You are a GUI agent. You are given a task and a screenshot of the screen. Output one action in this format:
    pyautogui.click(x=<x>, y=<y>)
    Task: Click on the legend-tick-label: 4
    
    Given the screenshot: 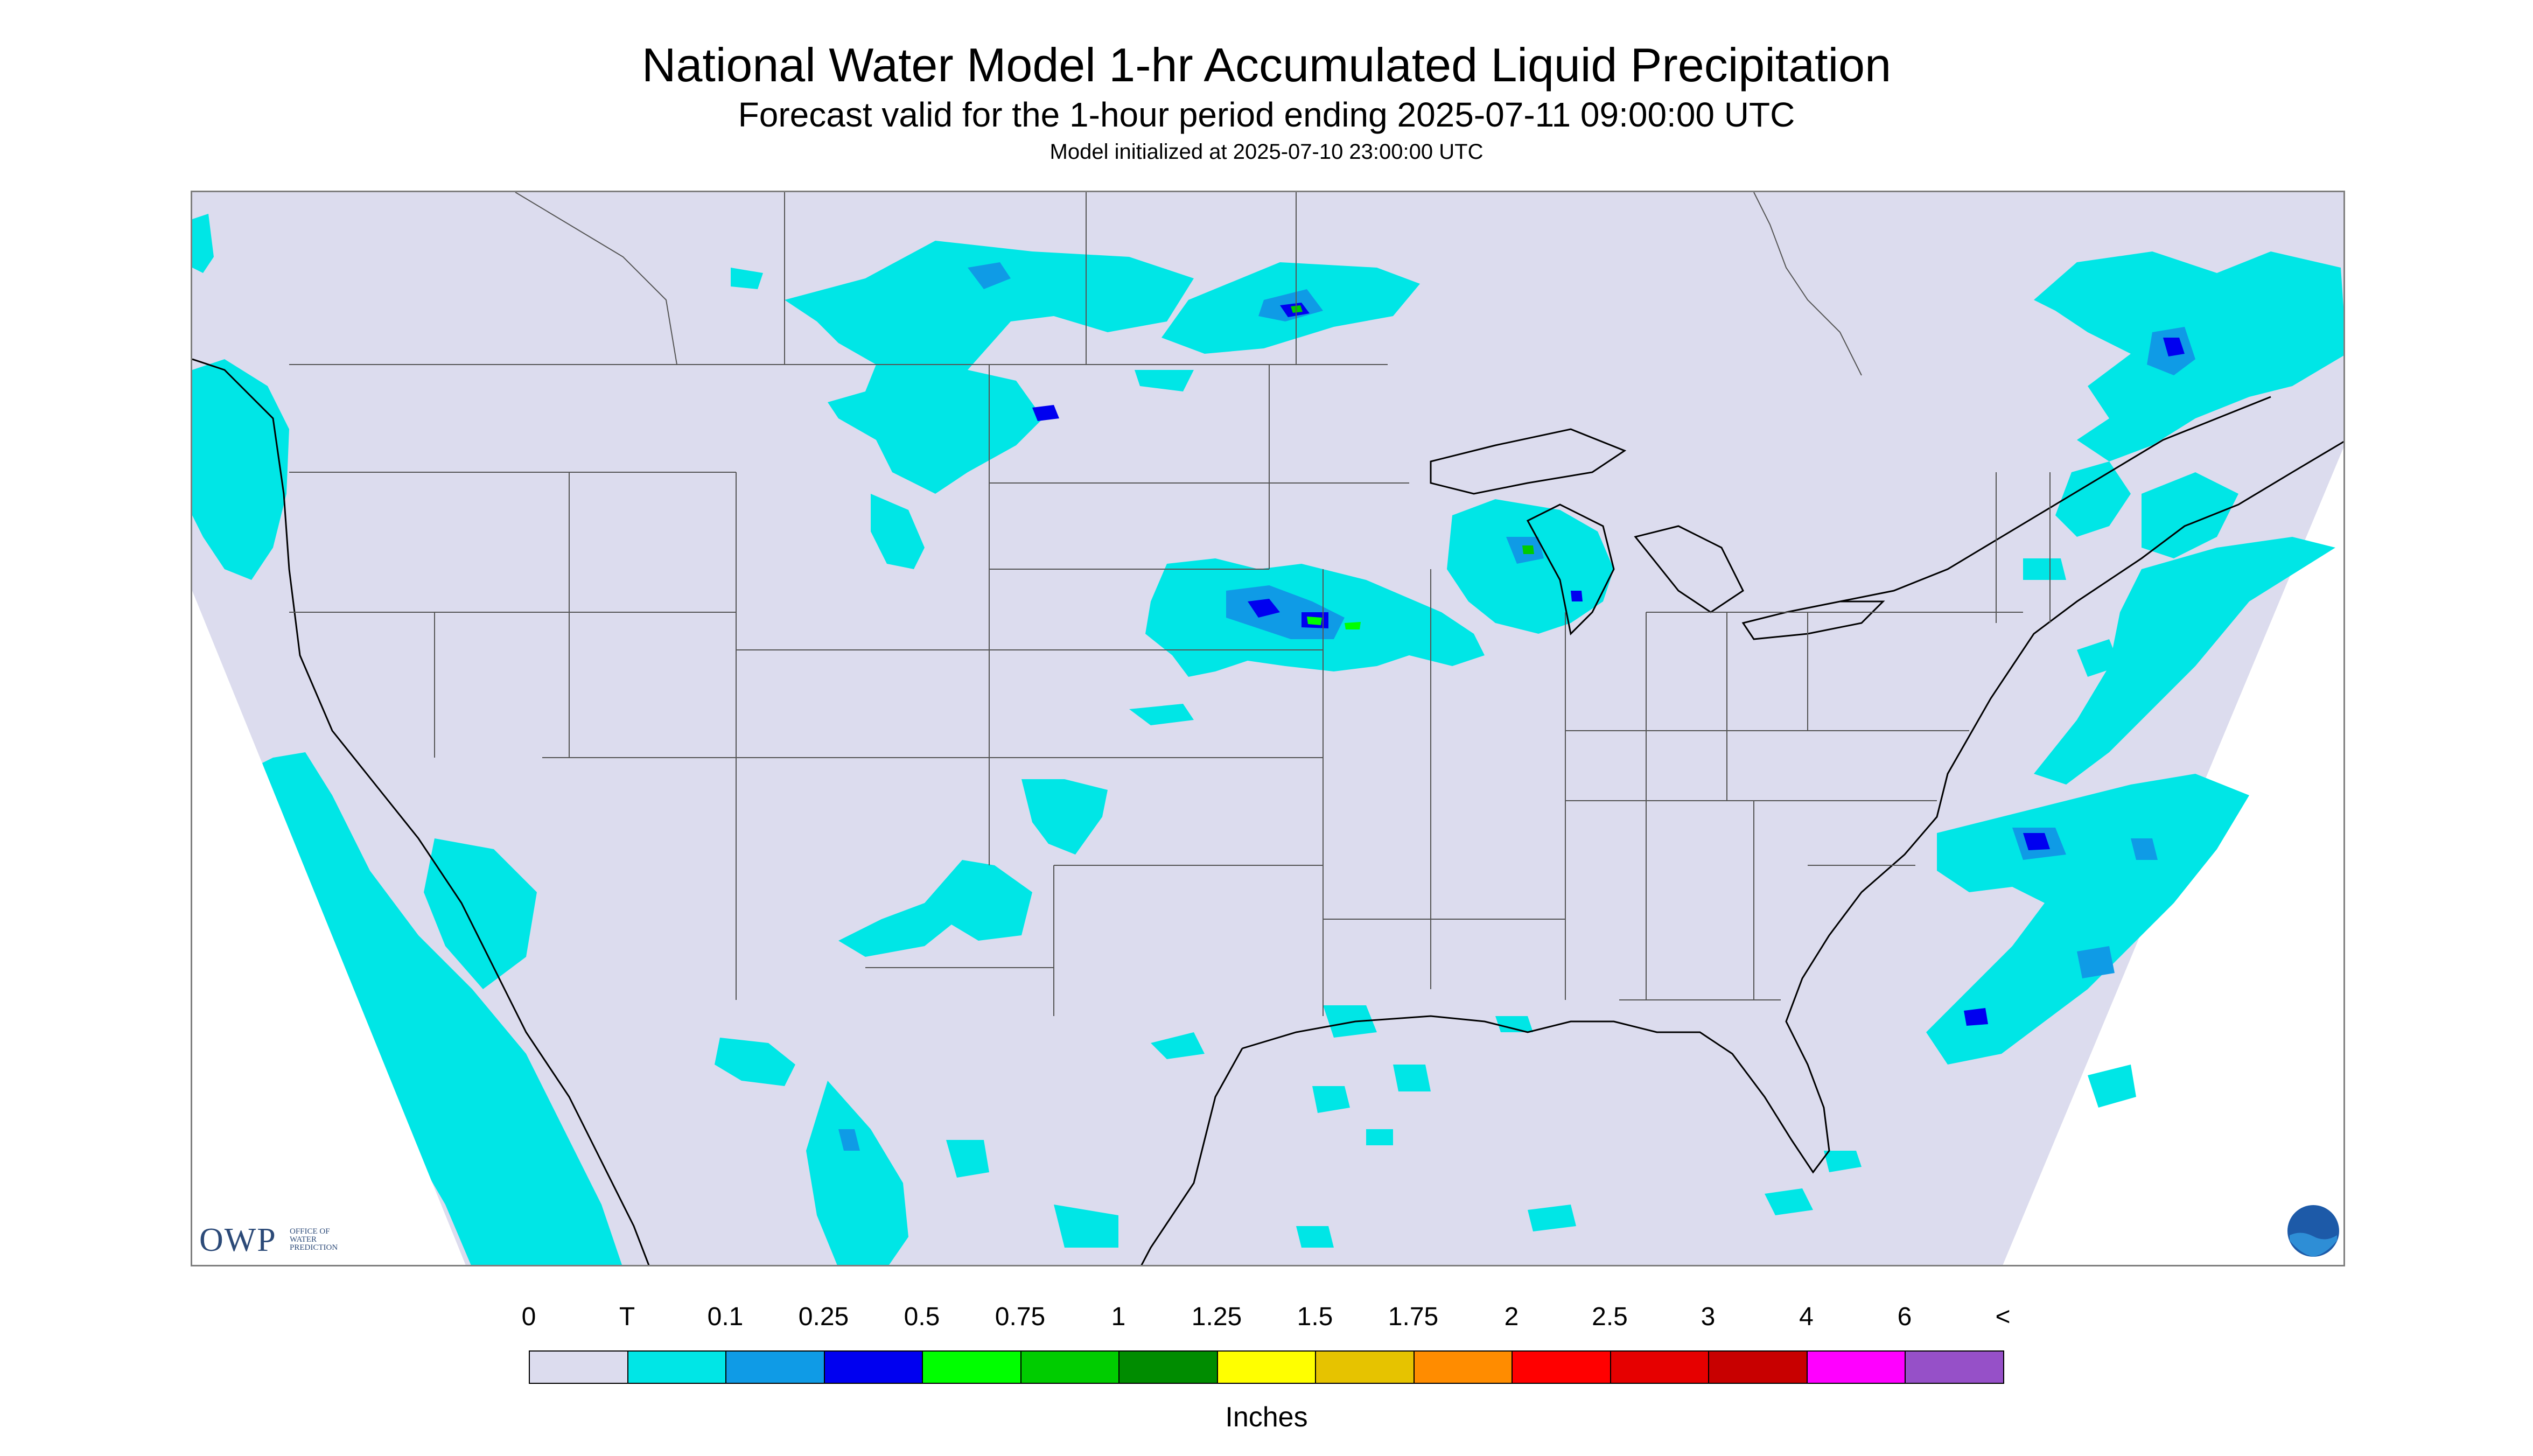 What is the action you would take?
    pyautogui.click(x=1806, y=1317)
    